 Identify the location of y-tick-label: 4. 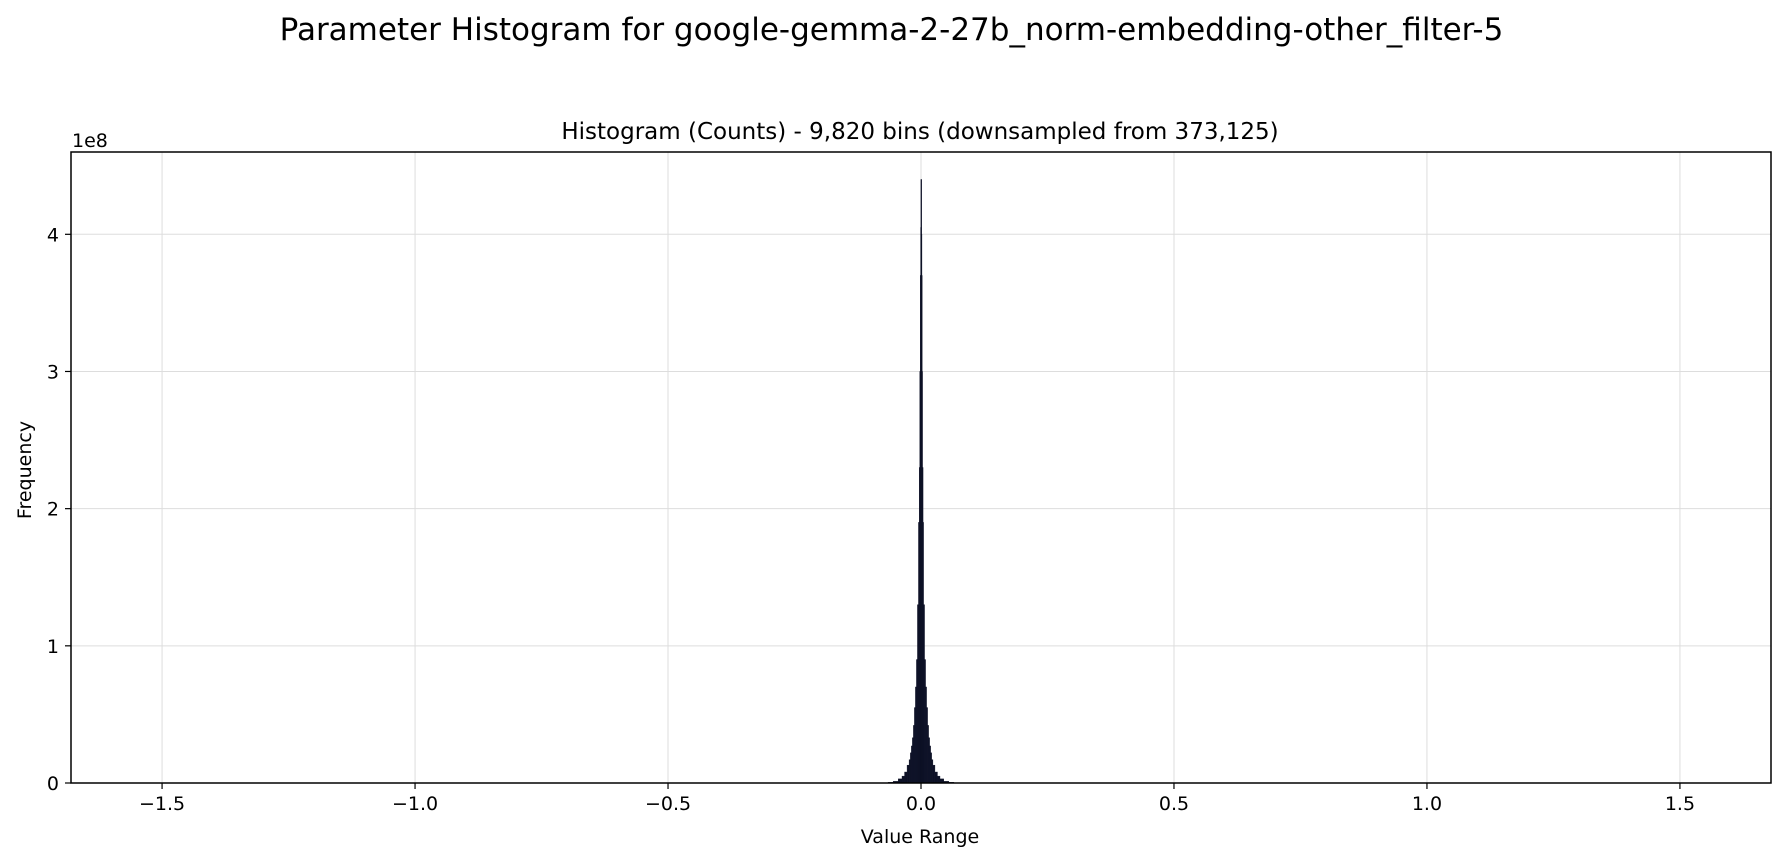
(53, 235).